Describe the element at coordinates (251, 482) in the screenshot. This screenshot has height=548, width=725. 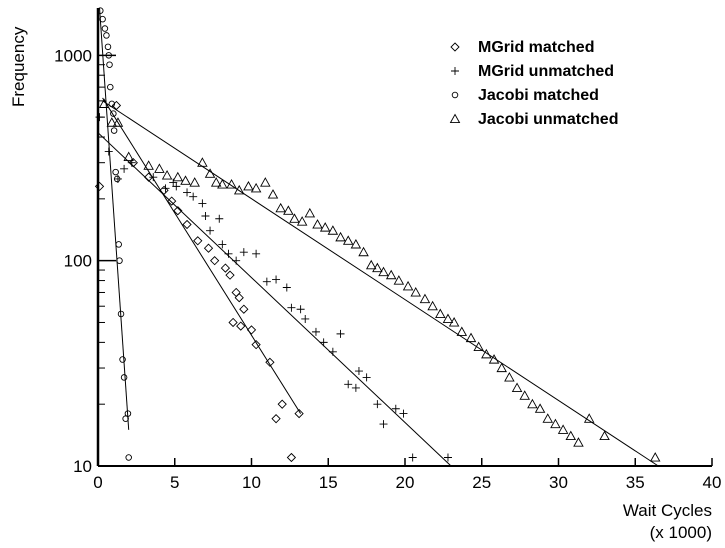
I see `x-tick-label: 10` at that location.